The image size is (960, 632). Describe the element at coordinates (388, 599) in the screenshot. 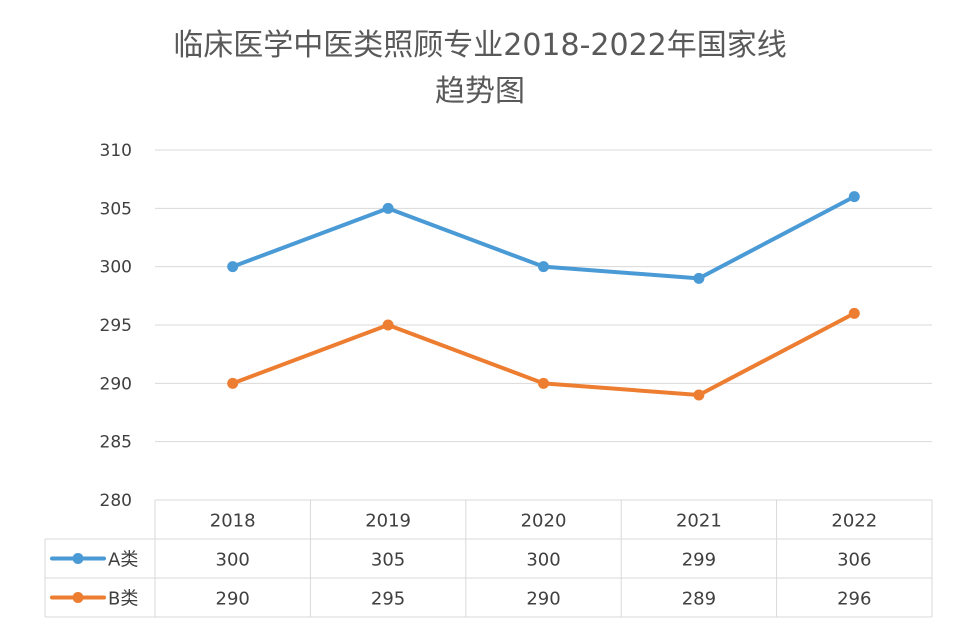

I see `table-value-cell: 295` at that location.